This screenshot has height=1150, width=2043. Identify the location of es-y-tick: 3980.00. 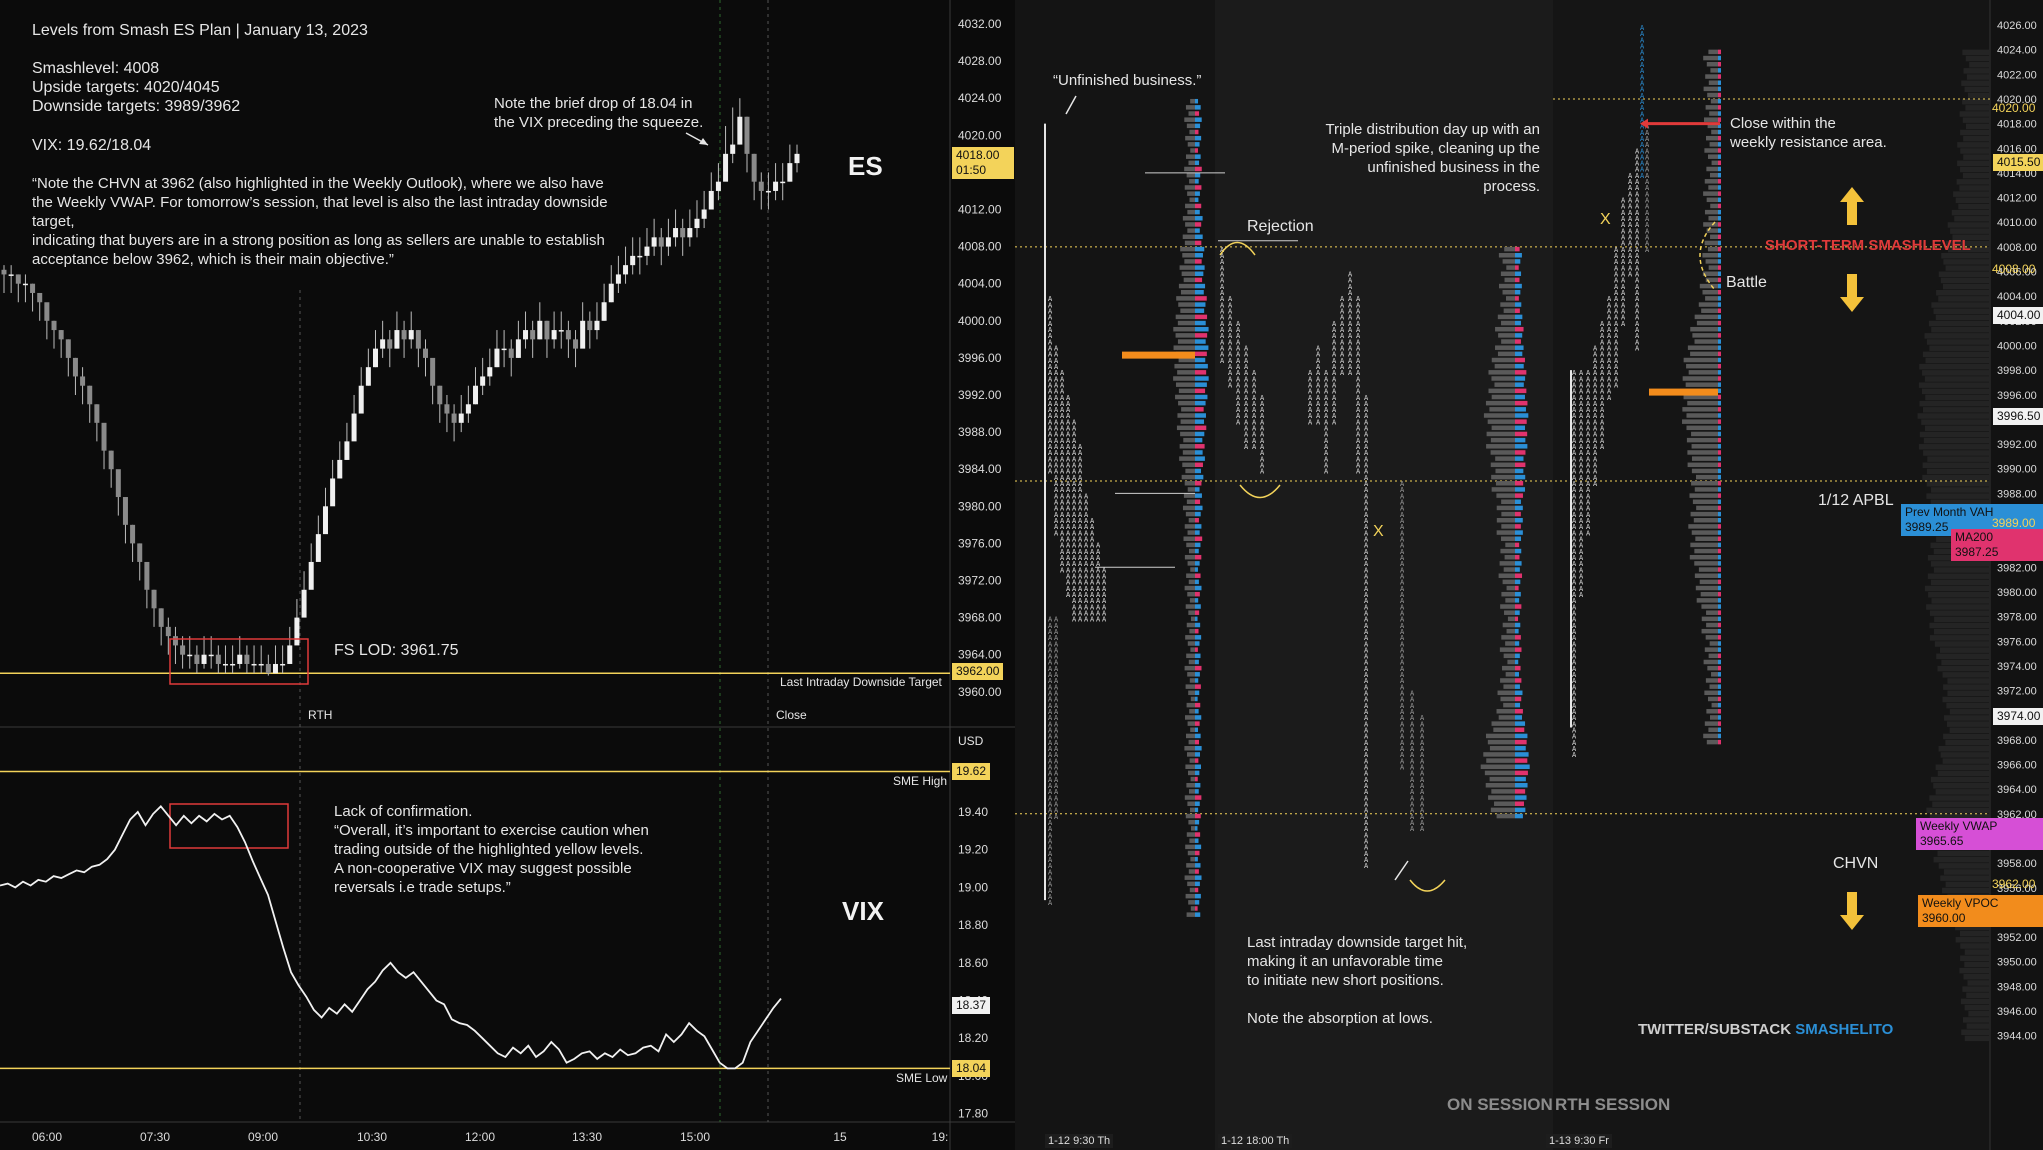
(980, 506).